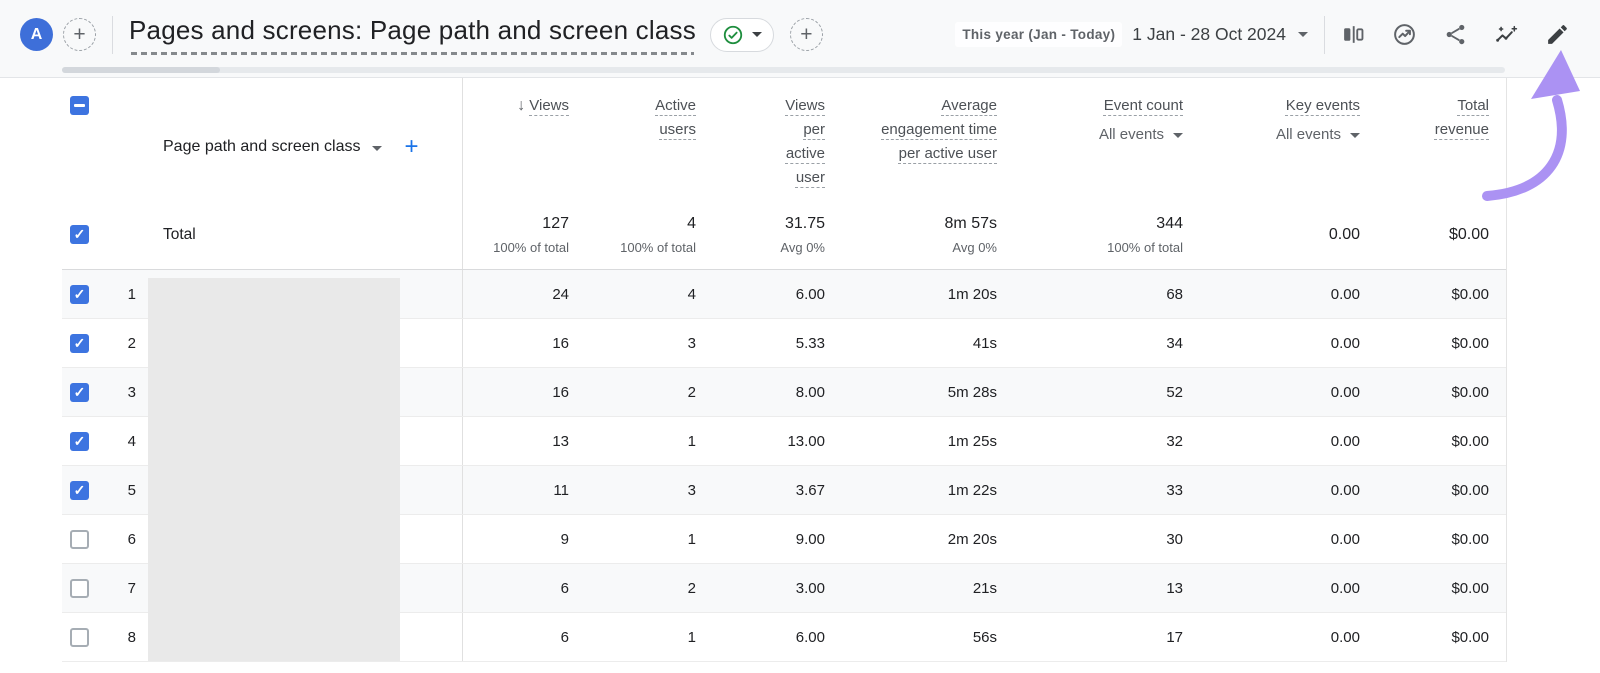 The width and height of the screenshot is (1600, 673). I want to click on row-index: 3, so click(131, 392).